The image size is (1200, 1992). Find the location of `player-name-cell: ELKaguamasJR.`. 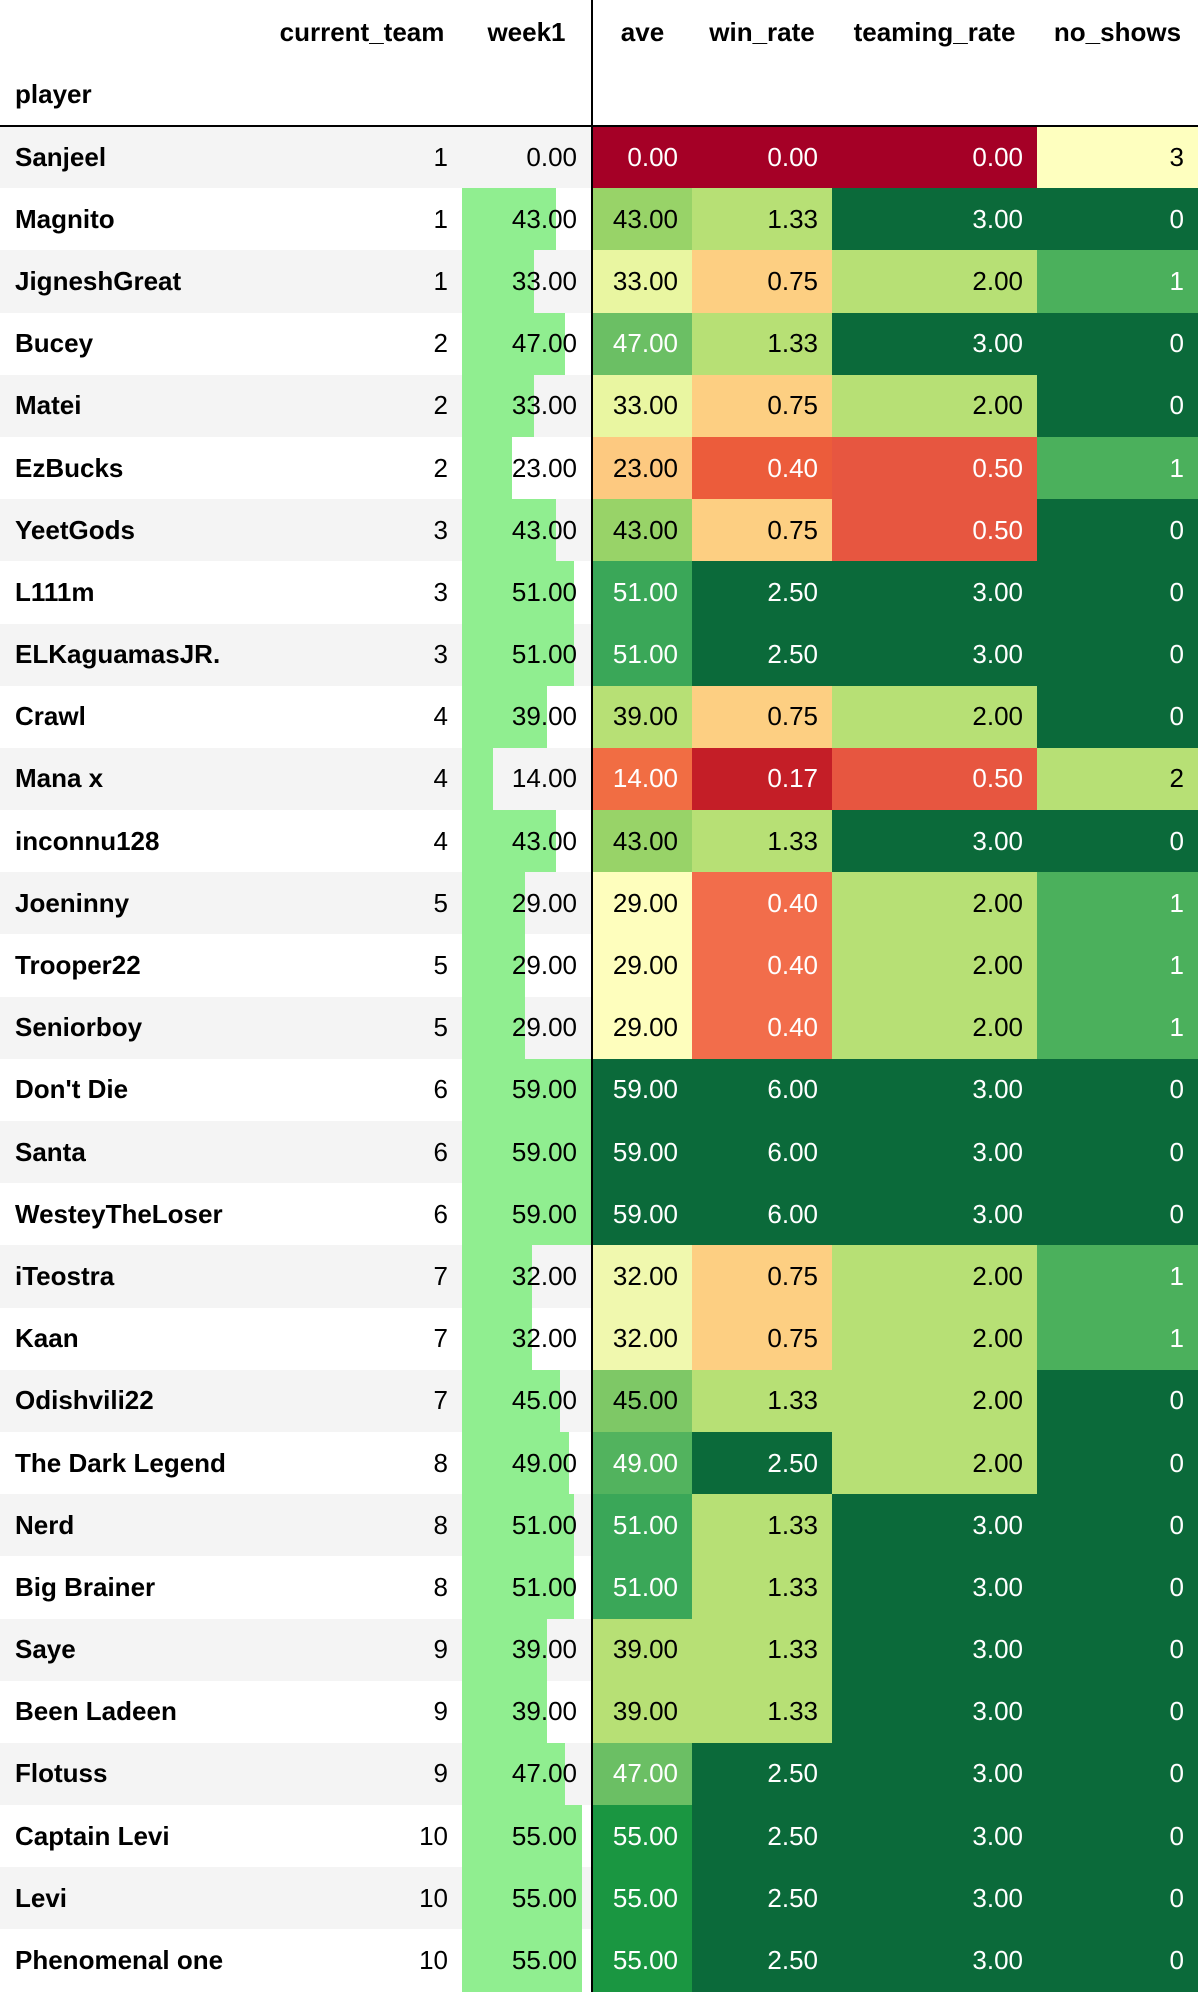

player-name-cell: ELKaguamasJR. is located at coordinates (118, 654).